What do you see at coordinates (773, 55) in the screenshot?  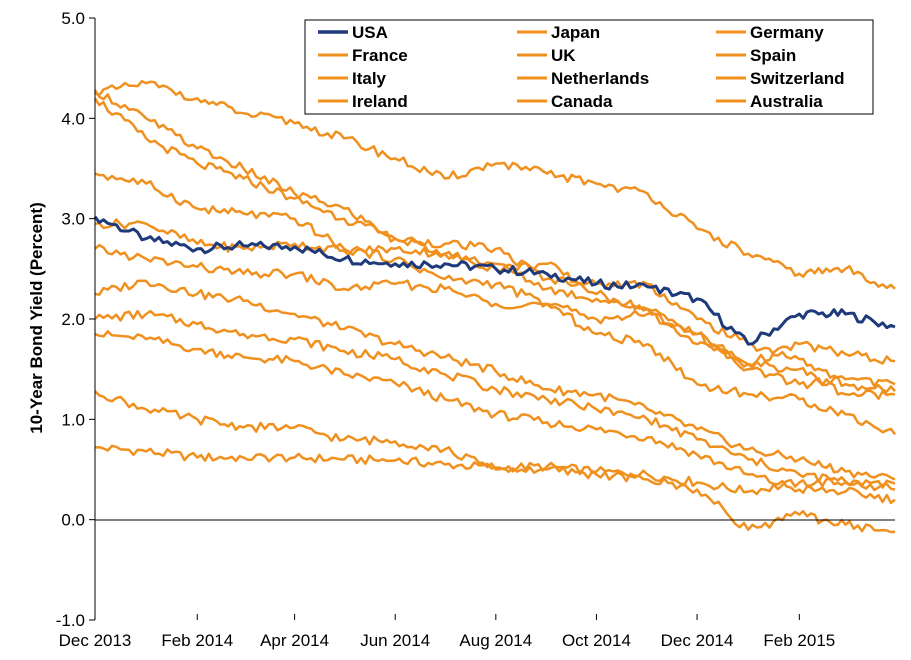 I see `legend-label-spain: Spain` at bounding box center [773, 55].